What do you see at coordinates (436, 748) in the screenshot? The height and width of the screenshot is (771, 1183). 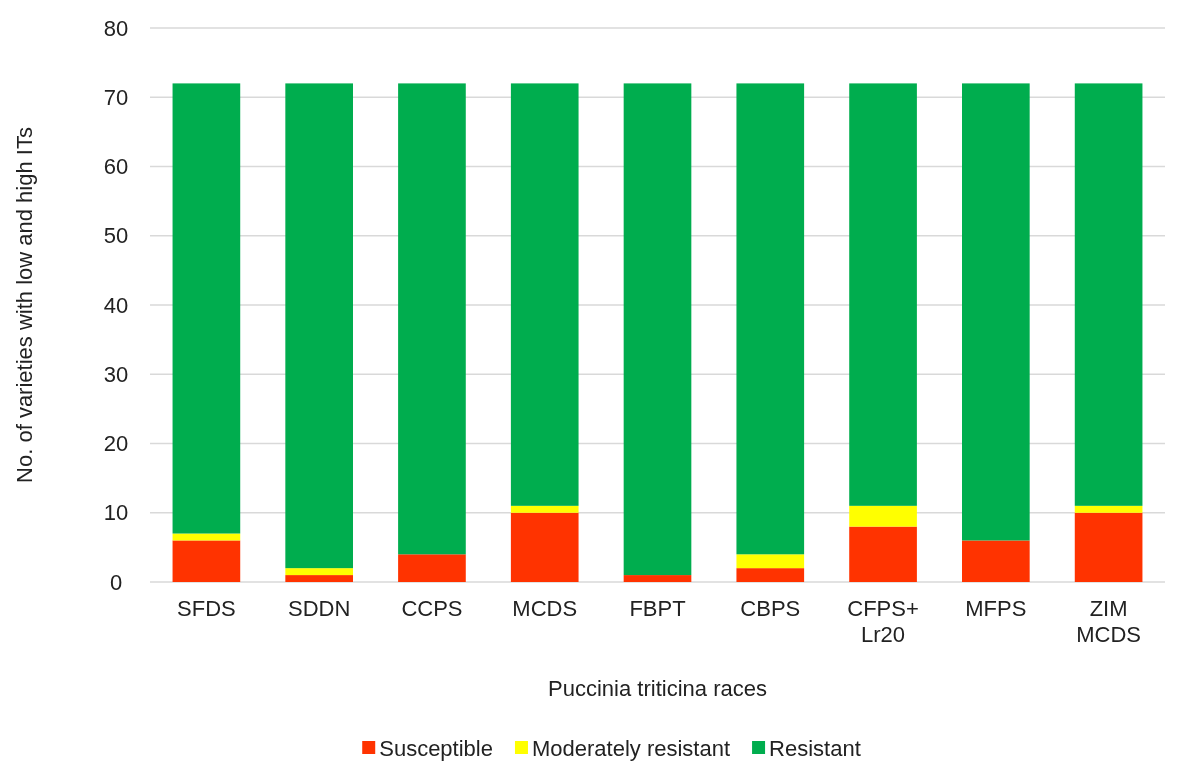 I see `legend-label: Susceptible` at bounding box center [436, 748].